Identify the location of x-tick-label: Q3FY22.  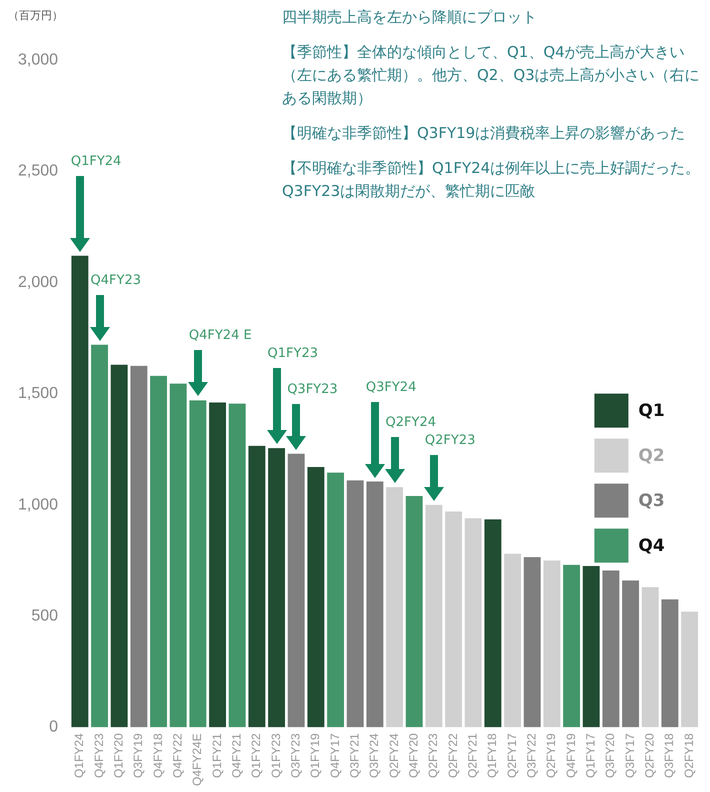
(531, 755).